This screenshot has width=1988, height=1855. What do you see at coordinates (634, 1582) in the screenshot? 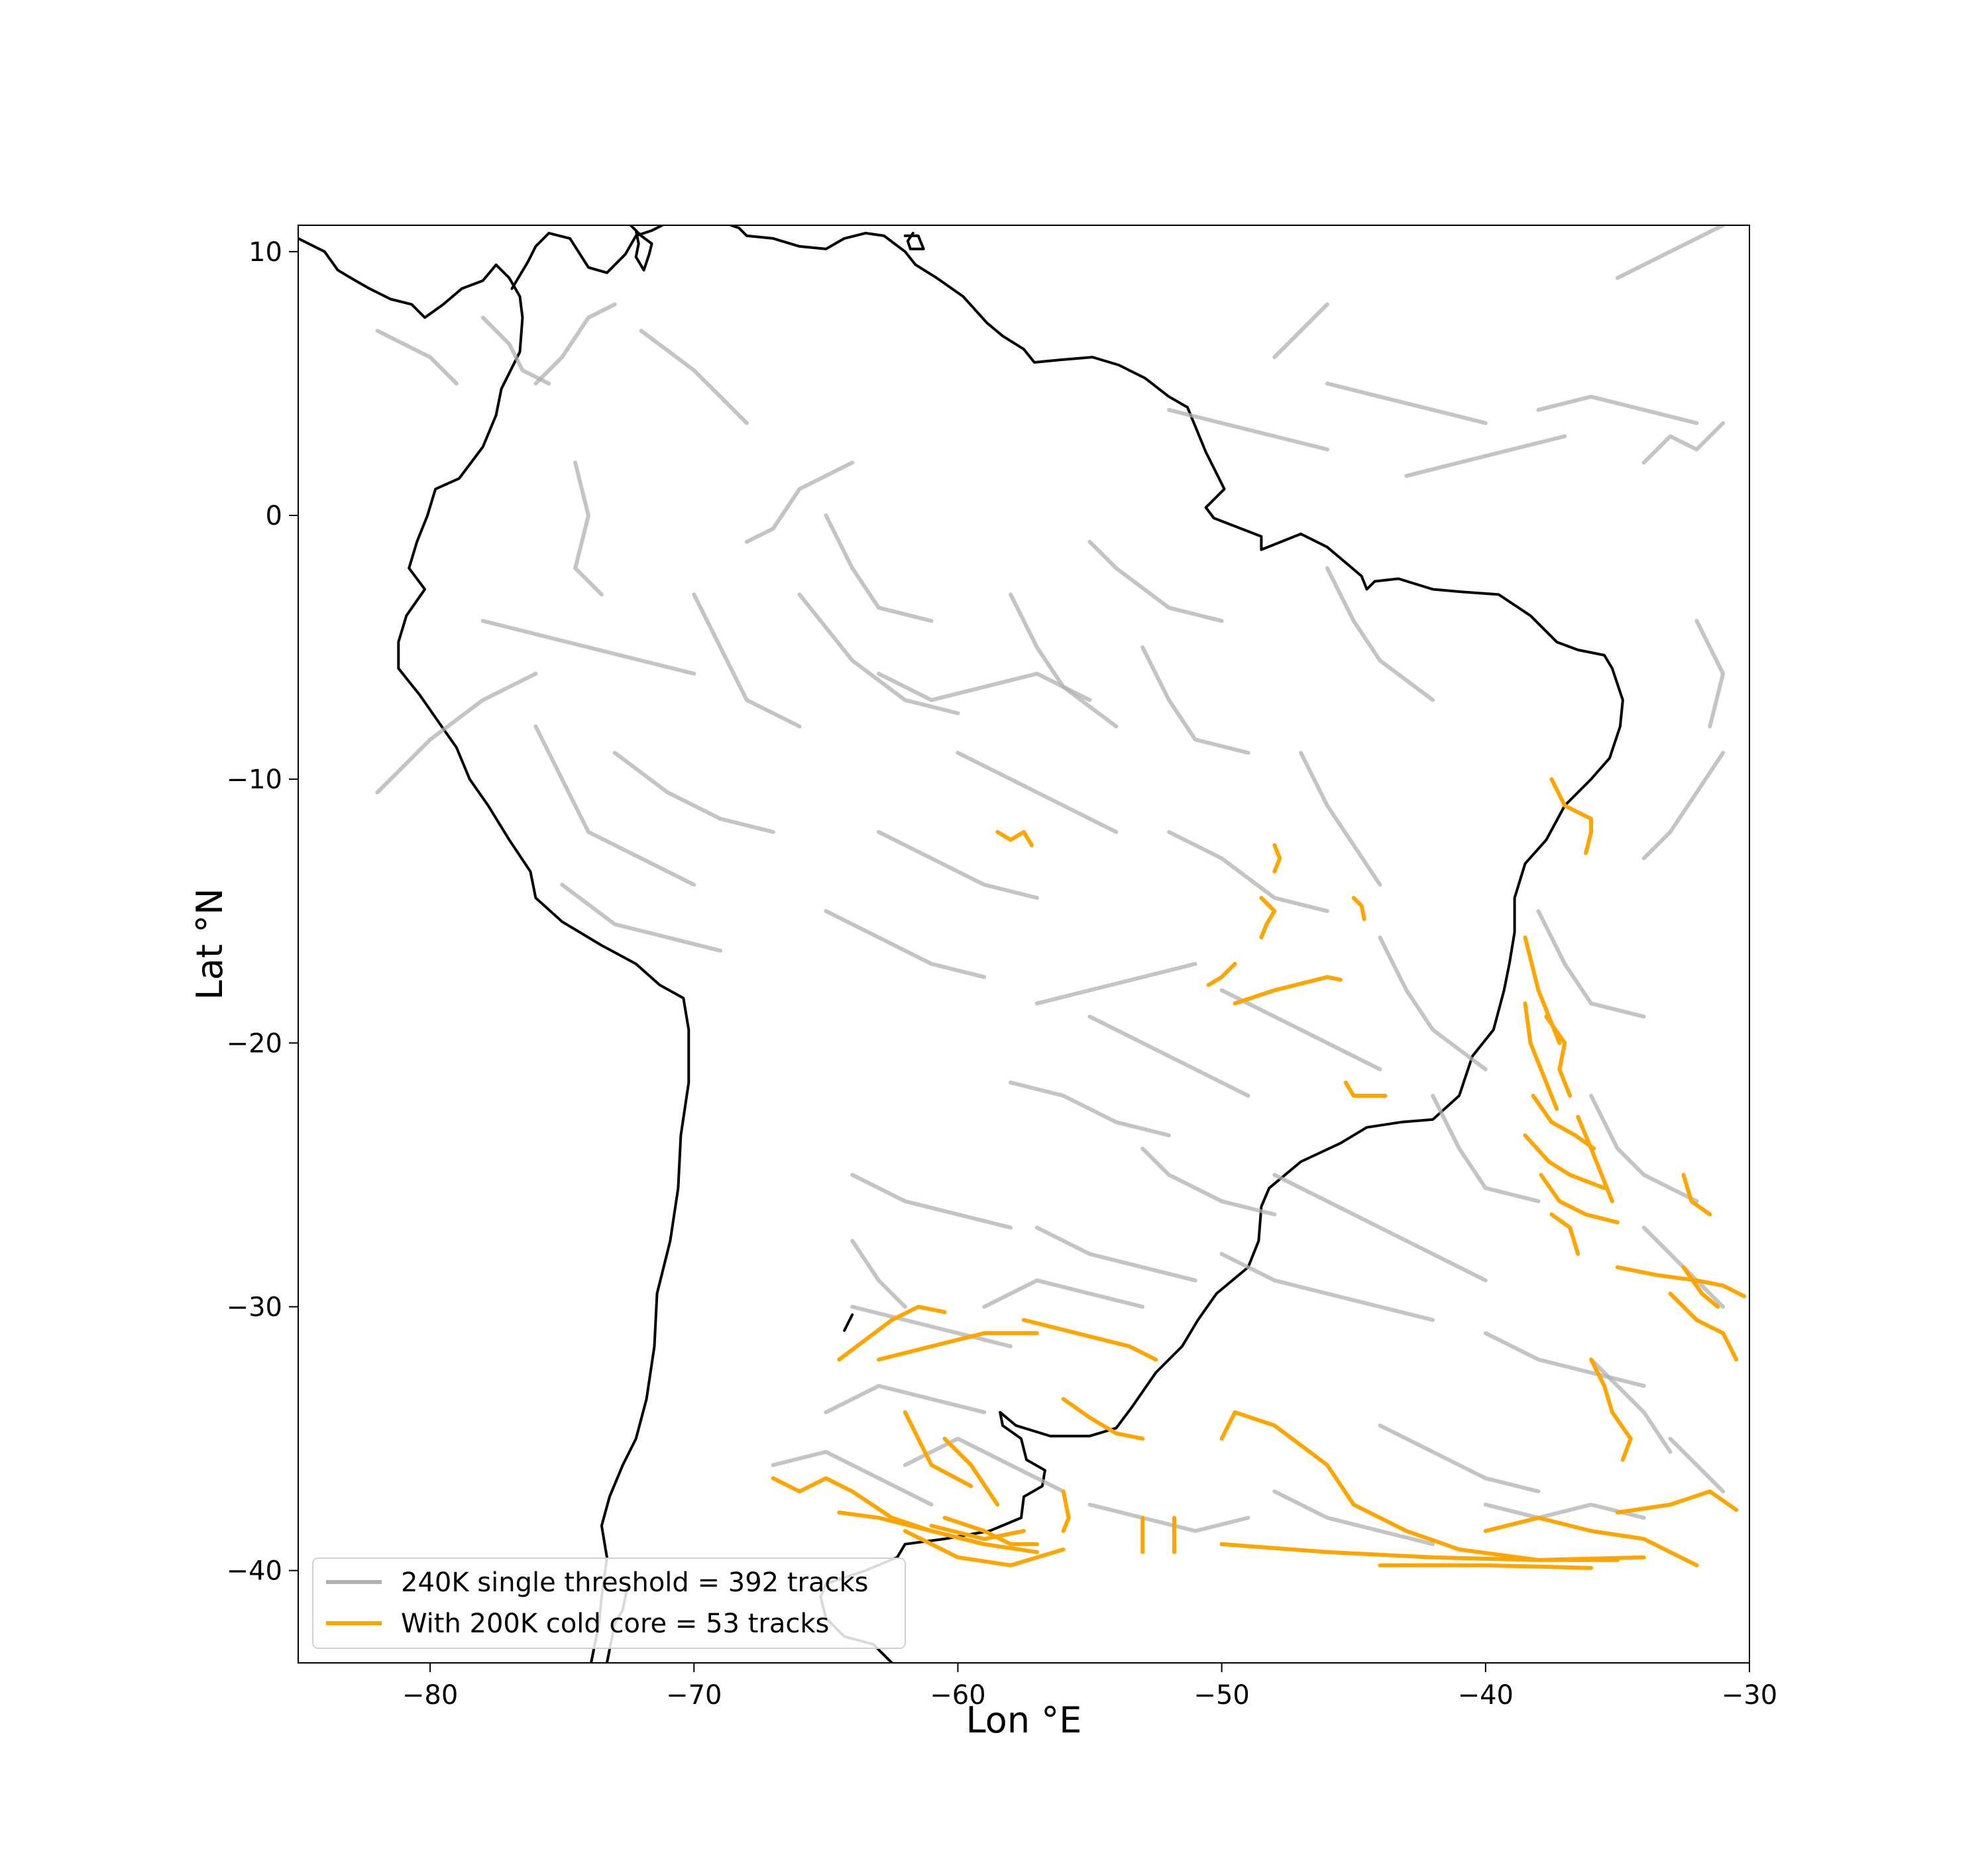
I see `legend-label-240k: 240K single threshold = 392 tracks` at bounding box center [634, 1582].